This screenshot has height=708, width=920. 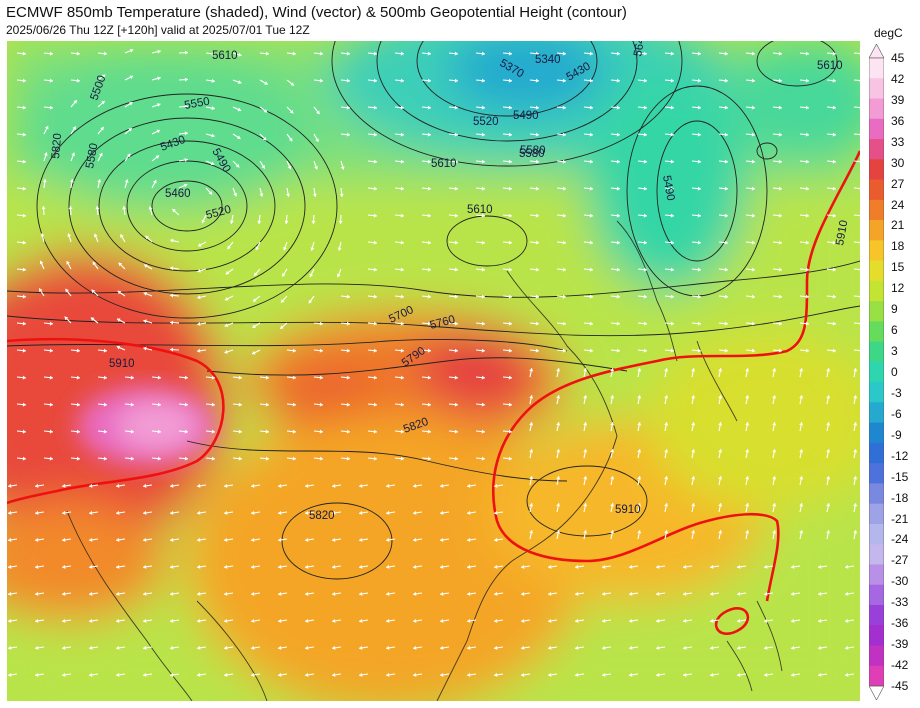 I want to click on colorbar-tick-label: 45, so click(x=898, y=58).